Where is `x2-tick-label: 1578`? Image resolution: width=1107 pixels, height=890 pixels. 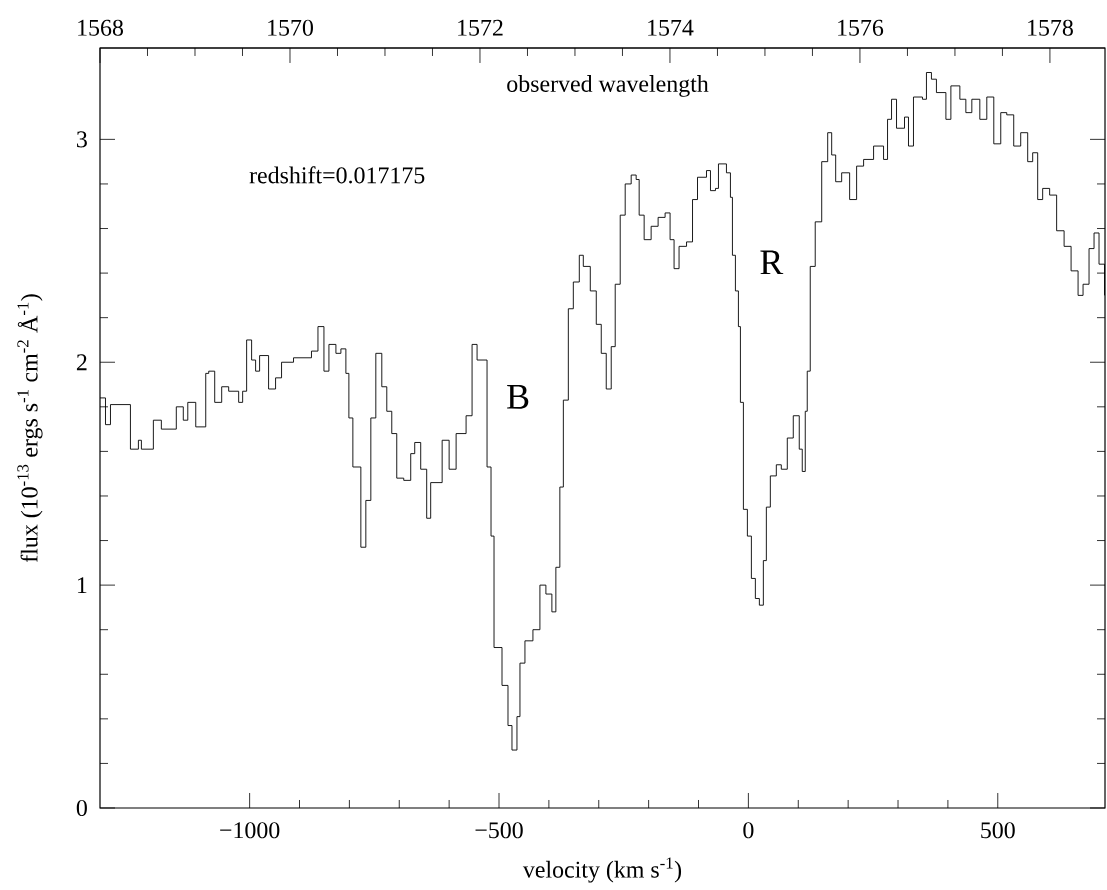 x2-tick-label: 1578 is located at coordinates (1050, 27).